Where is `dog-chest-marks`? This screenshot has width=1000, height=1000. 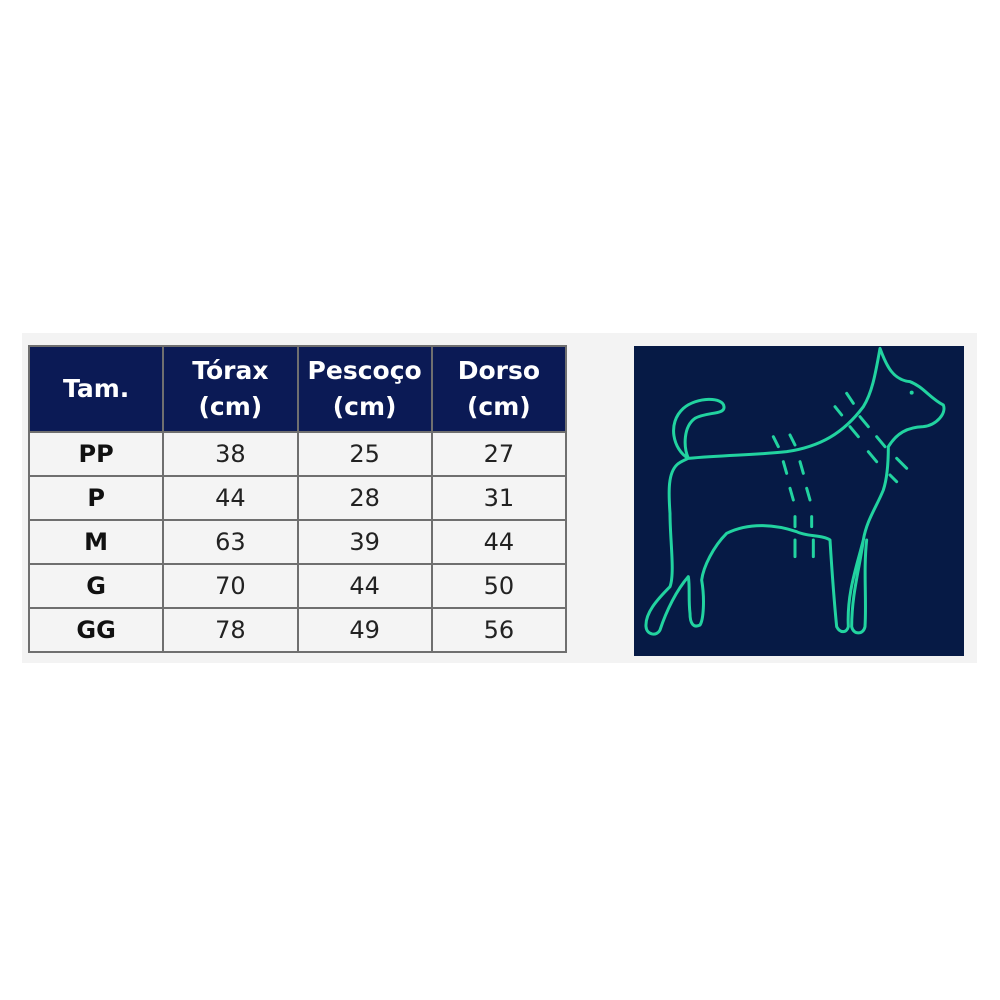
dog-chest-marks is located at coordinates (793, 496).